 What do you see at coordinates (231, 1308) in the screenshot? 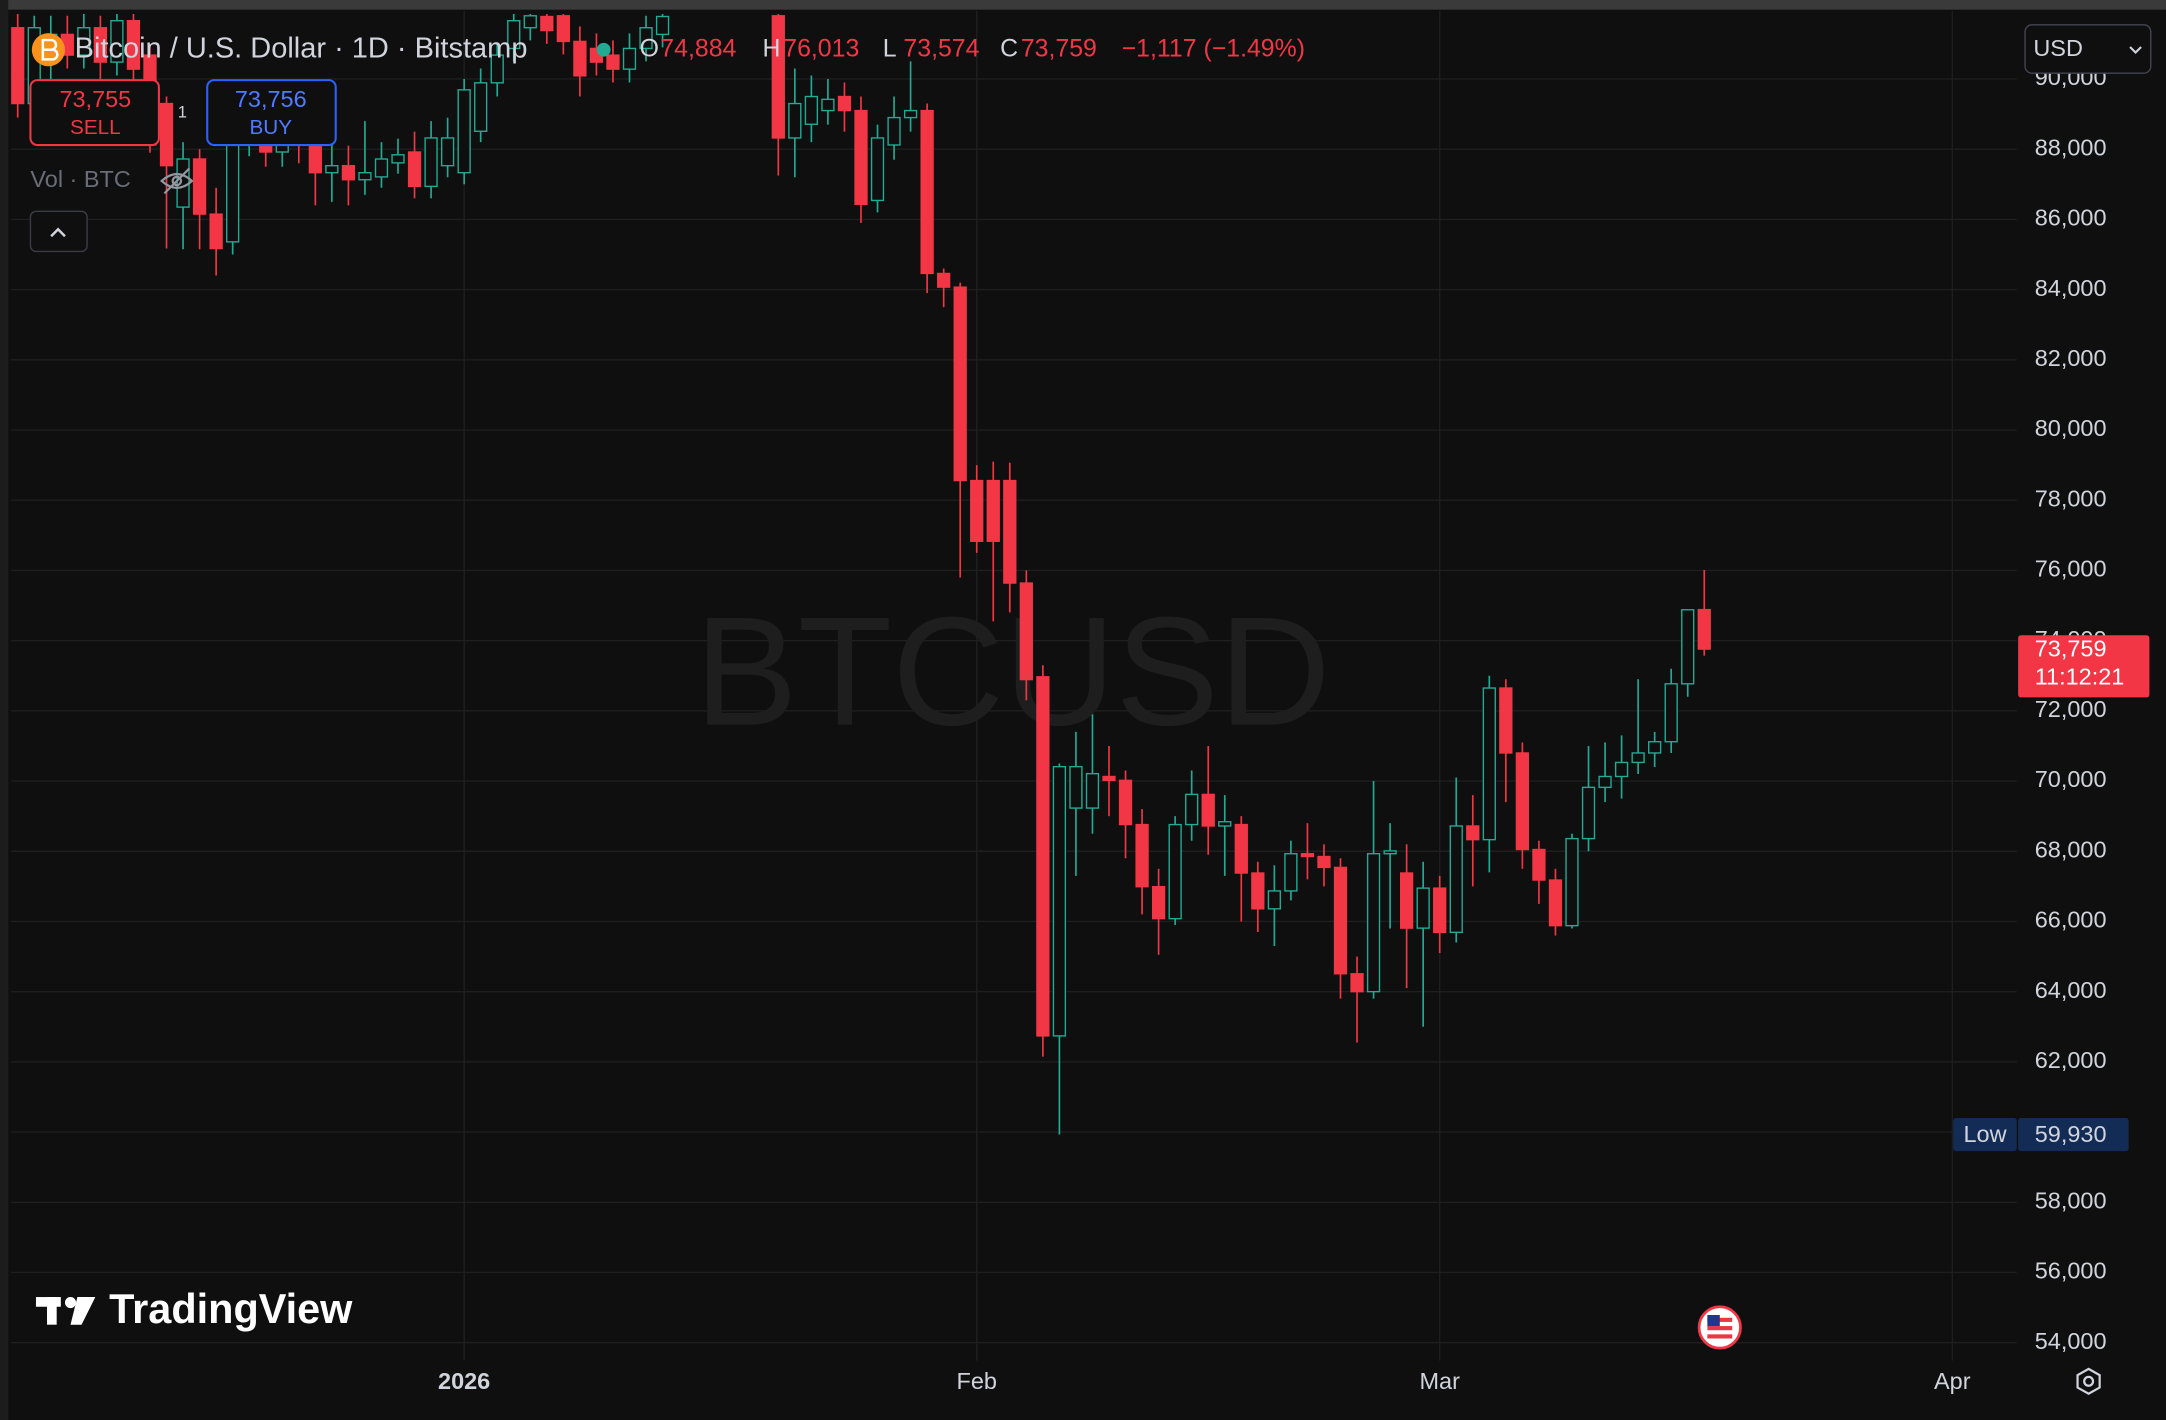
I see `brand: TradingView` at bounding box center [231, 1308].